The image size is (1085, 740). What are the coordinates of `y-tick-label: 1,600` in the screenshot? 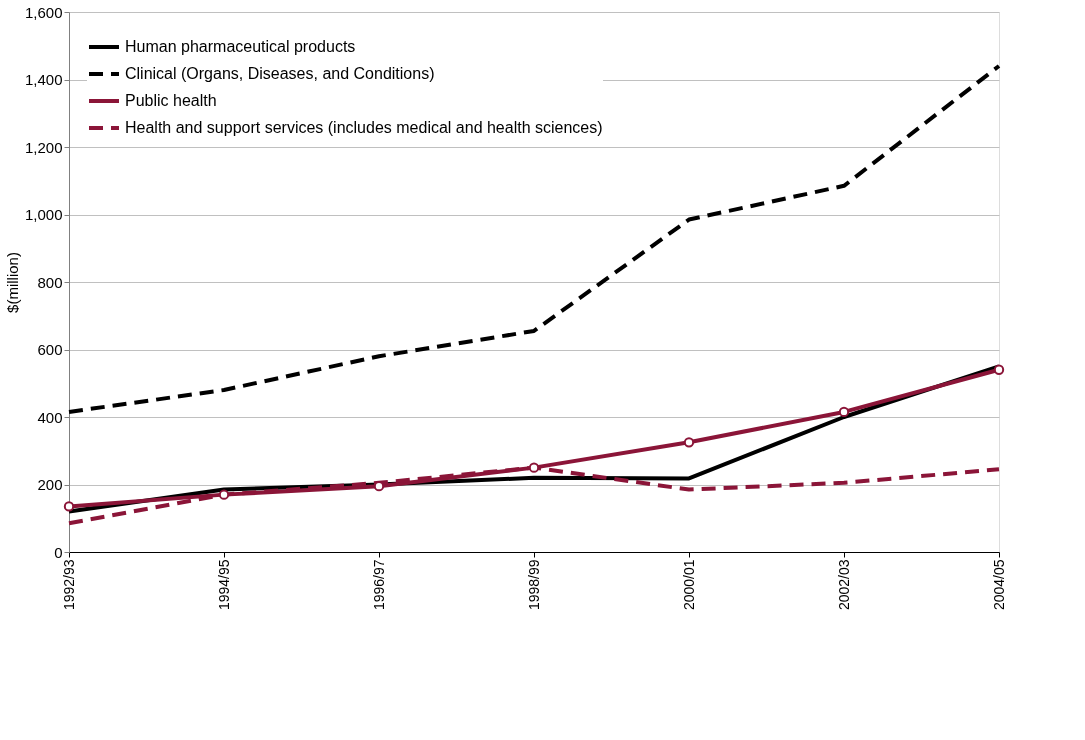 It's located at (43, 12).